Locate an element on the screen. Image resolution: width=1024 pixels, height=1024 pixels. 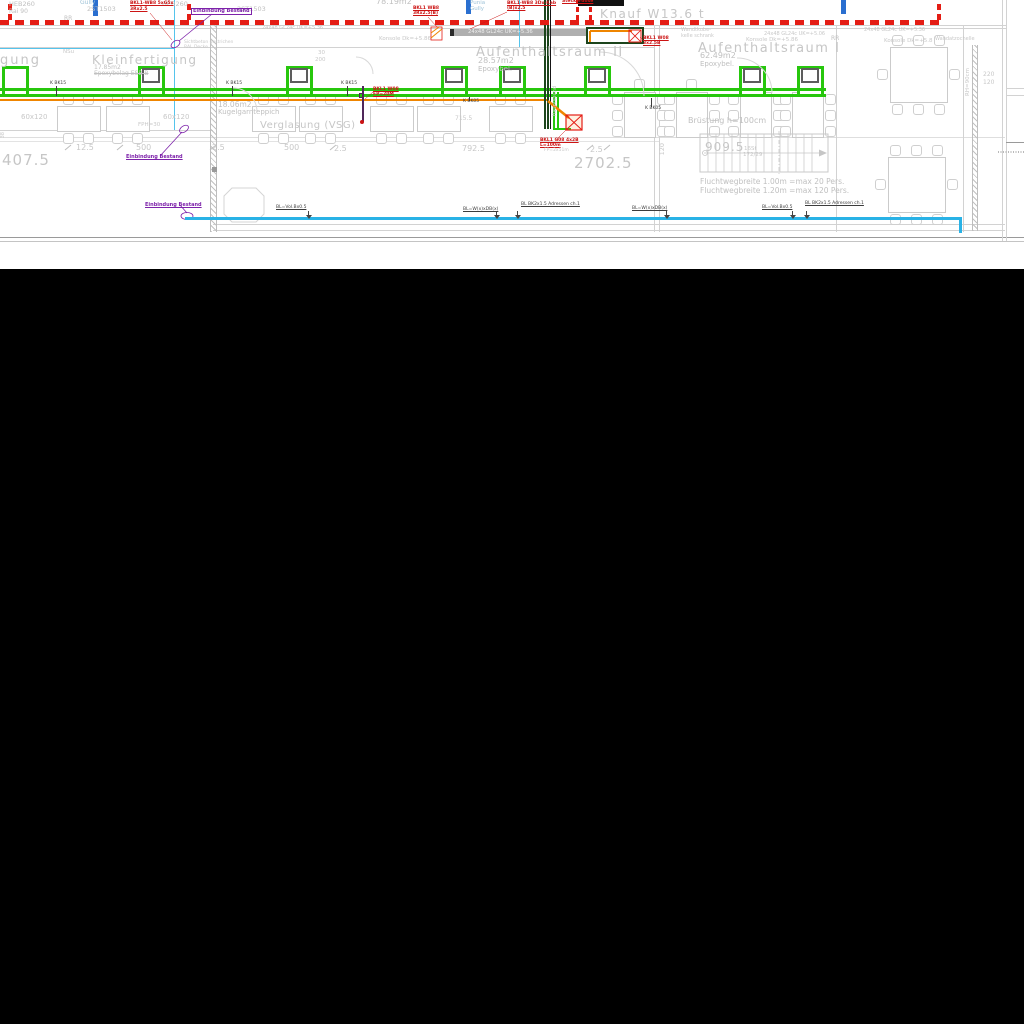
tie-in-existing-label: Einbindung Bestand is located at coordinates (154, 157).